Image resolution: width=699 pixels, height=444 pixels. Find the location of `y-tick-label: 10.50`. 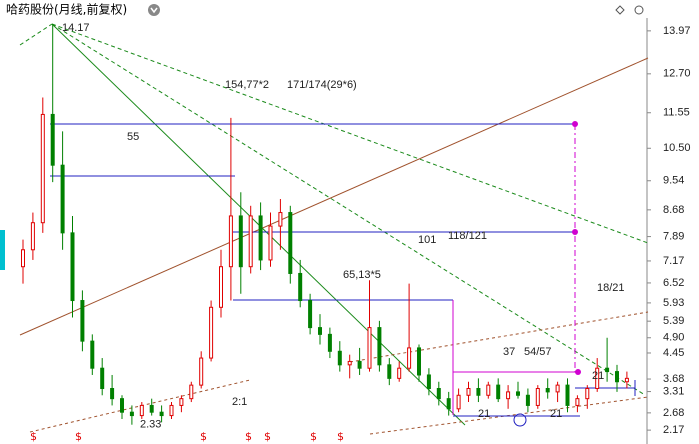

y-tick-label: 10.50 is located at coordinates (677, 148).